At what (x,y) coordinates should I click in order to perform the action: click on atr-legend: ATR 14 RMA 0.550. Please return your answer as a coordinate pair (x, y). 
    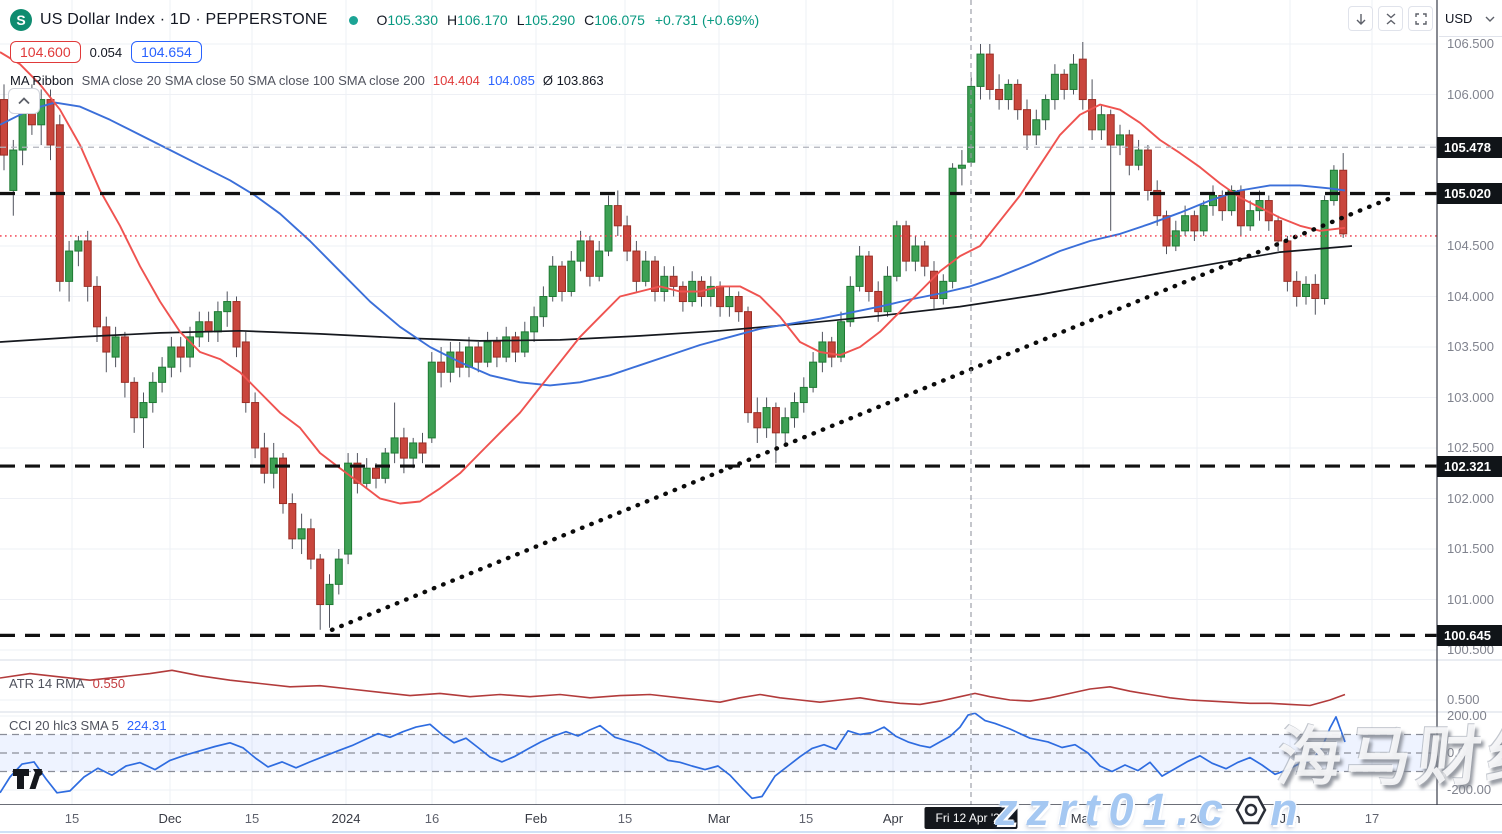
    Looking at the image, I should click on (67, 683).